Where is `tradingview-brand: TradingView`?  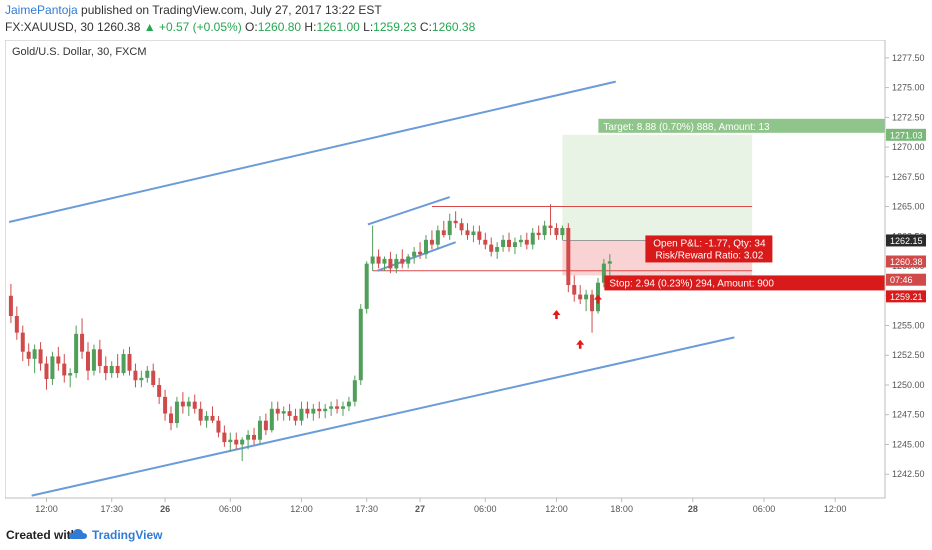 tradingview-brand: TradingView is located at coordinates (127, 535).